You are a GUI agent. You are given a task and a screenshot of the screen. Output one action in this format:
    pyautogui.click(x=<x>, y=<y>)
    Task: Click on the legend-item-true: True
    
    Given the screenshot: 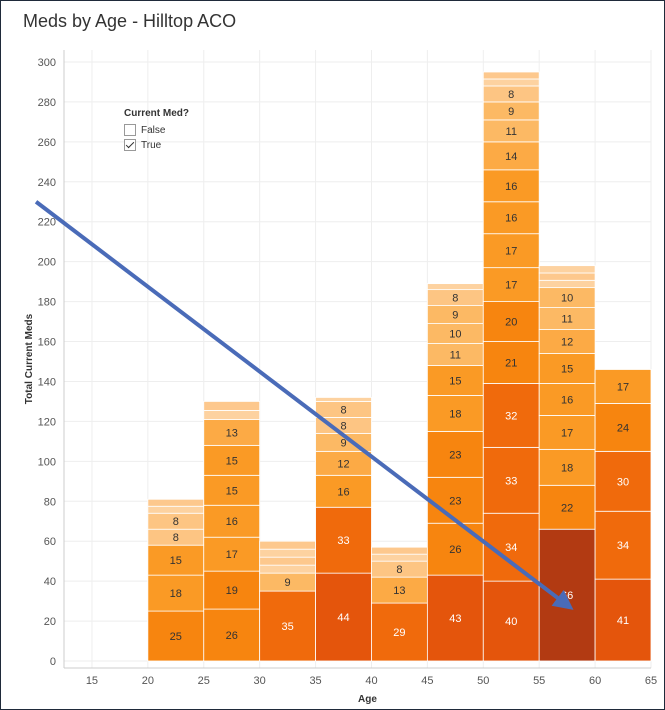 What is the action you would take?
    pyautogui.click(x=156, y=145)
    